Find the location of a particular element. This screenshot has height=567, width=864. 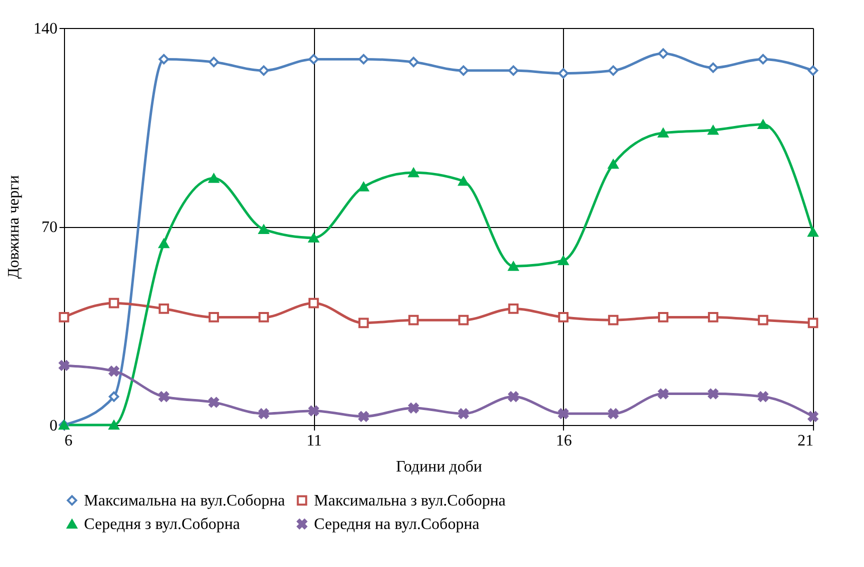

x-axis-title: Години доби is located at coordinates (439, 467).